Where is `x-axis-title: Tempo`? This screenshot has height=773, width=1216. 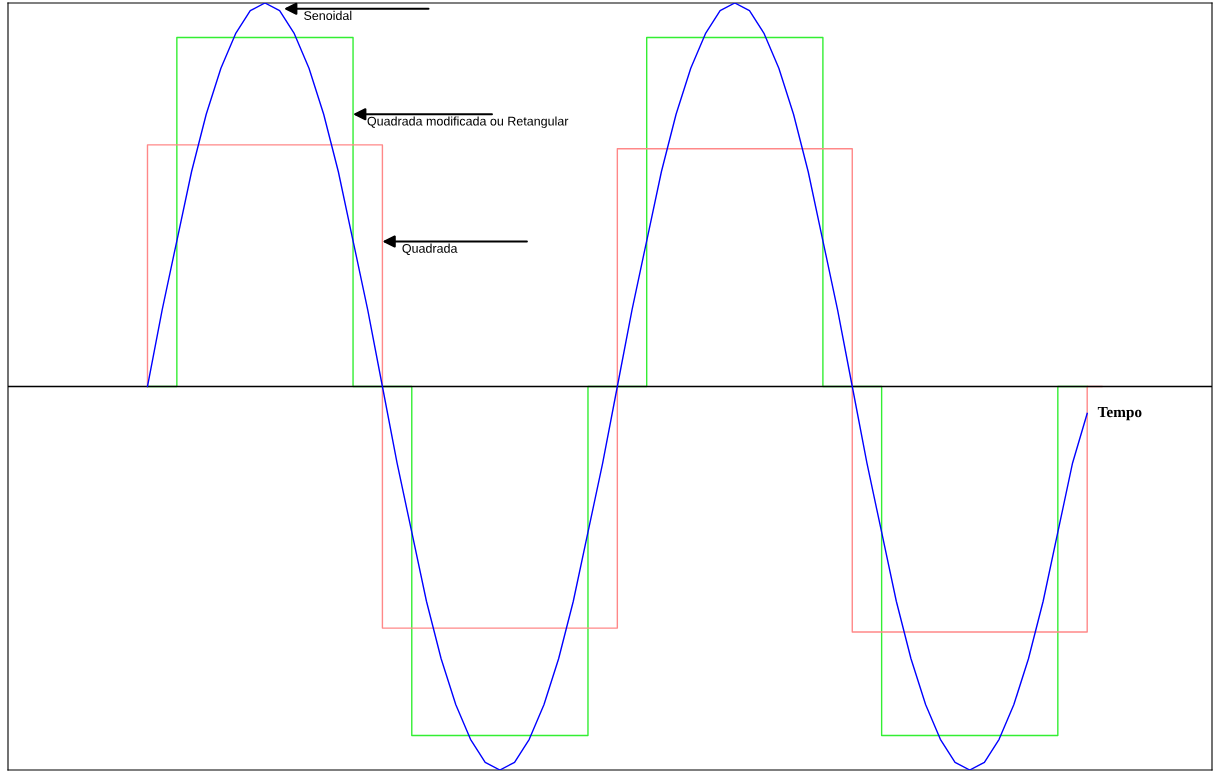 x-axis-title: Tempo is located at coordinates (1119, 414).